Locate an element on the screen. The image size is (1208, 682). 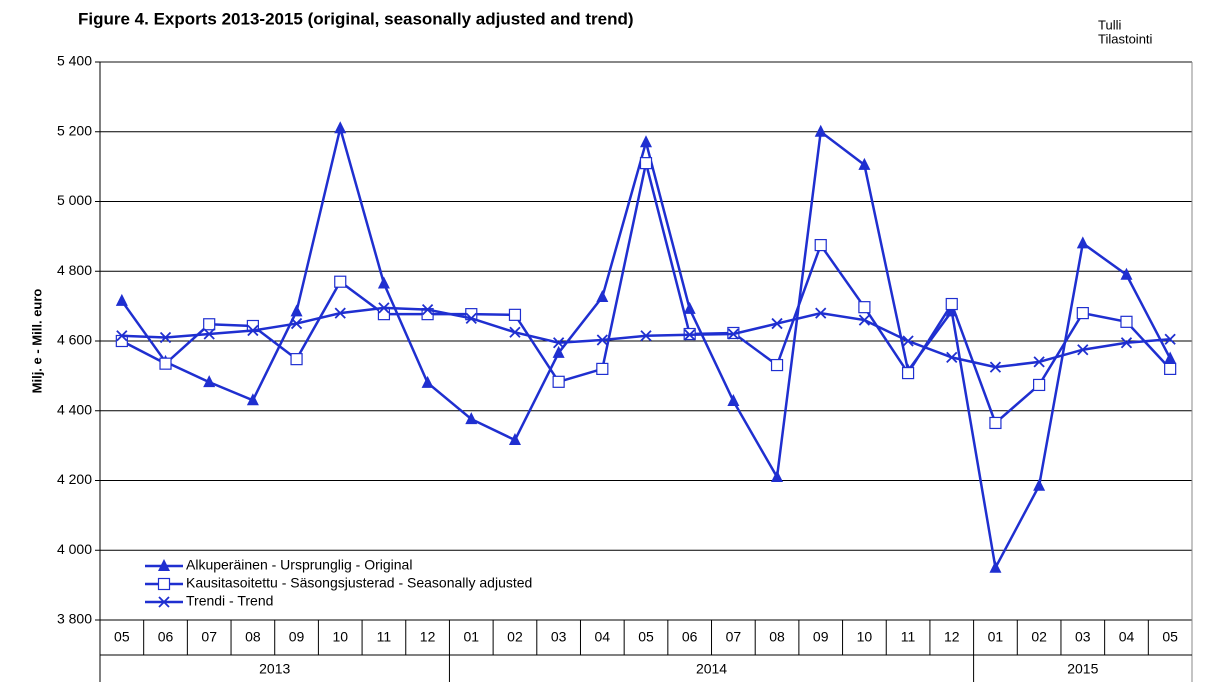
x-tick-label: 05 is located at coordinates (646, 637).